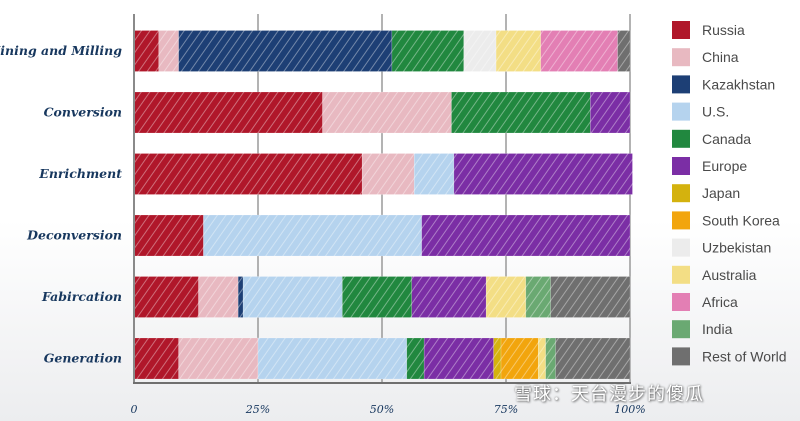  What do you see at coordinates (590, 297) in the screenshot?
I see `bar-segment-fabircation-rest-of-world` at bounding box center [590, 297].